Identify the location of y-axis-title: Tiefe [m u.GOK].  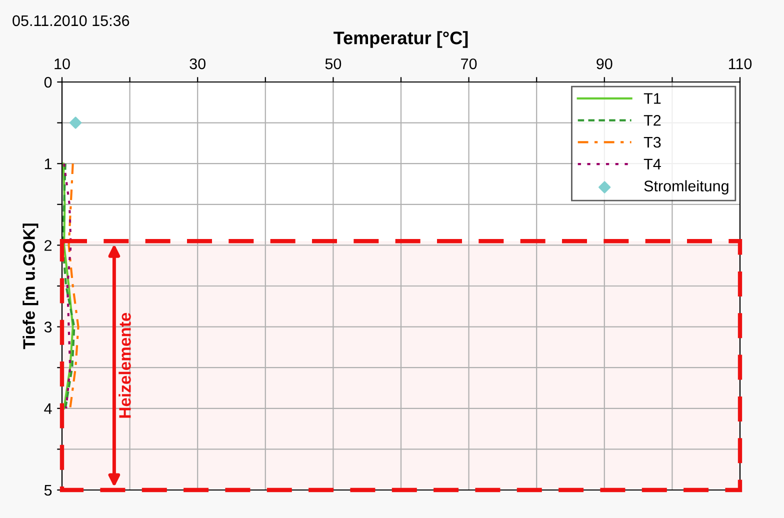
(30, 287).